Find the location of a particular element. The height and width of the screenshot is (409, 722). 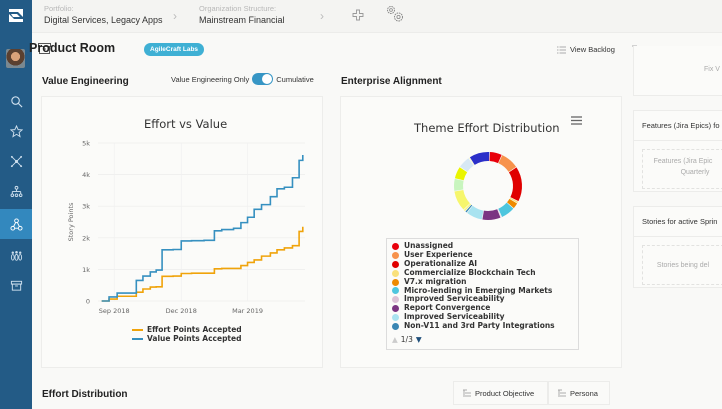

theme-legend-label: Report Convergence is located at coordinates (447, 308).